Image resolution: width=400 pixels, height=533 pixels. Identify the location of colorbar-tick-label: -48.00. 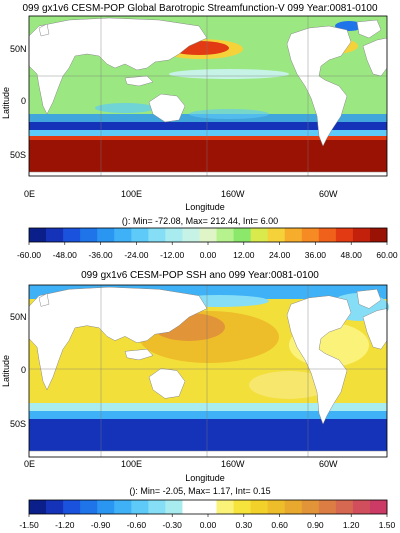
(64, 255).